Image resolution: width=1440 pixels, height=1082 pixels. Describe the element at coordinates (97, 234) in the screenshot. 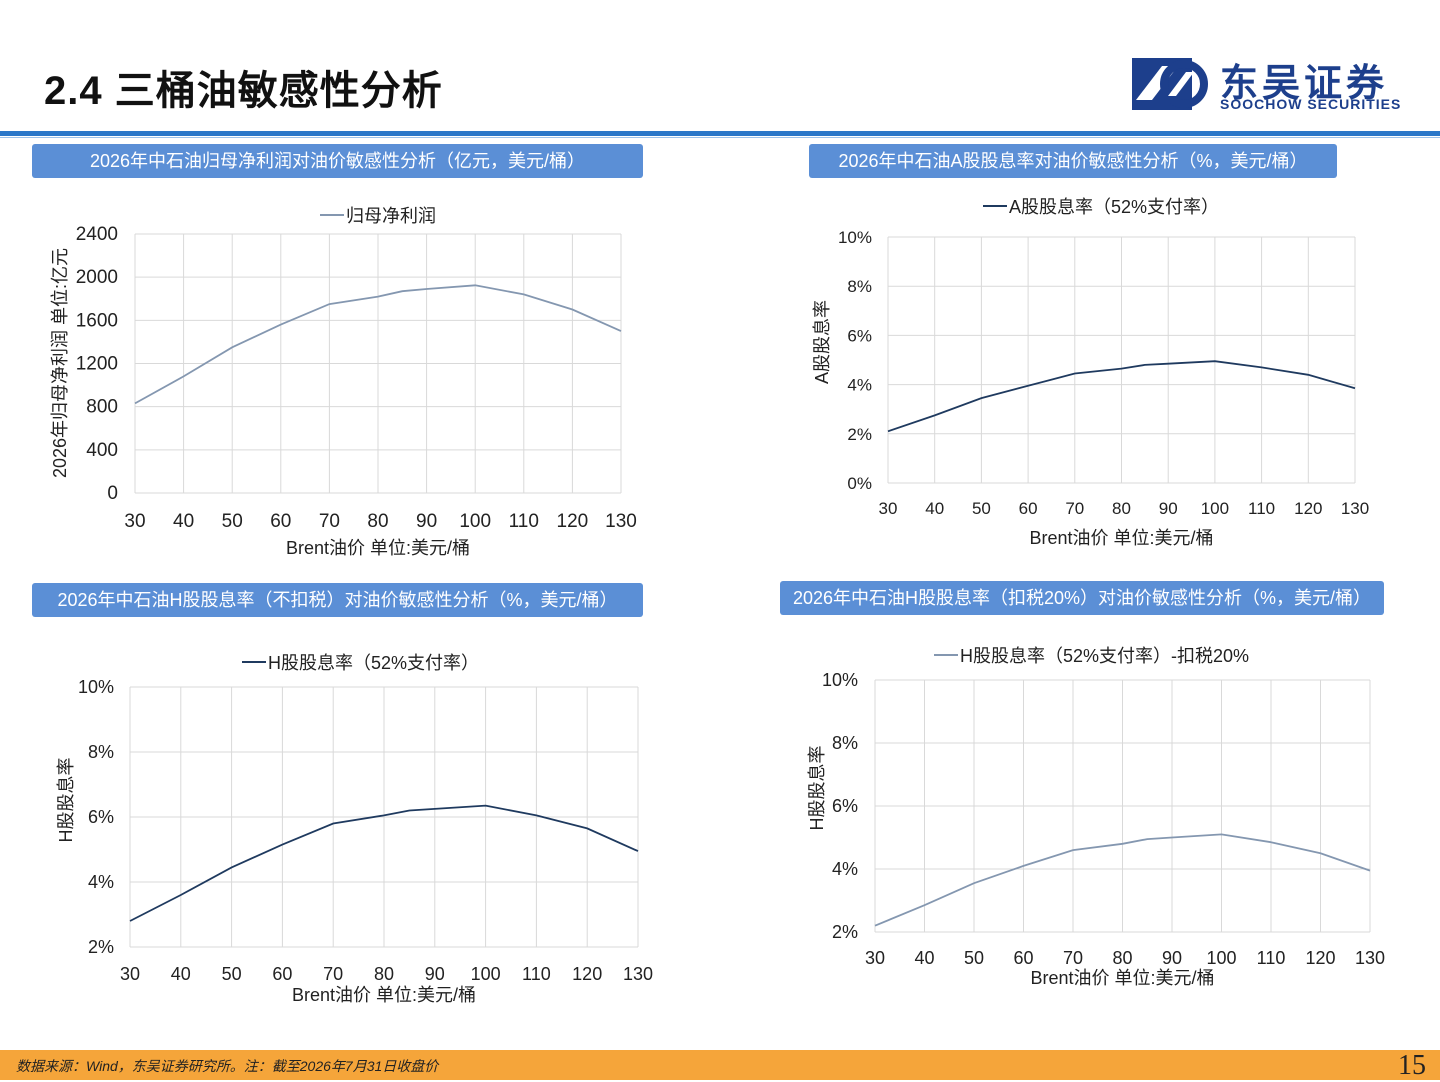

I see `y-tick-label: 2400` at that location.